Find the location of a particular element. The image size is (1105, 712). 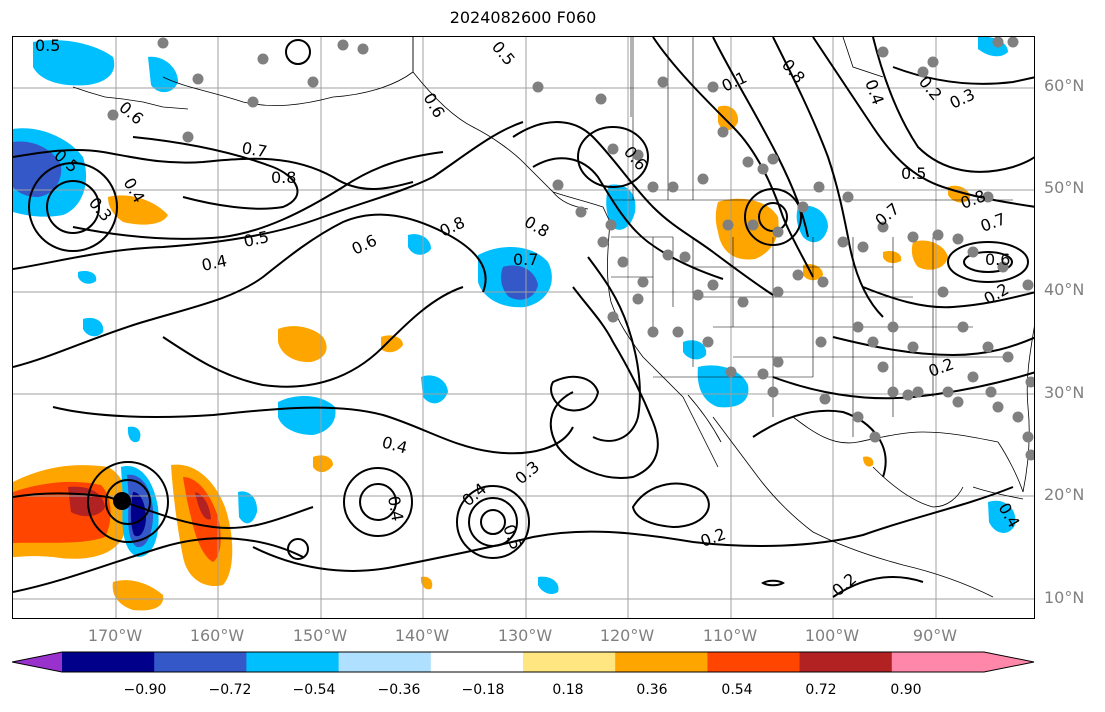

shade-orange-mid2 is located at coordinates (392, 344).